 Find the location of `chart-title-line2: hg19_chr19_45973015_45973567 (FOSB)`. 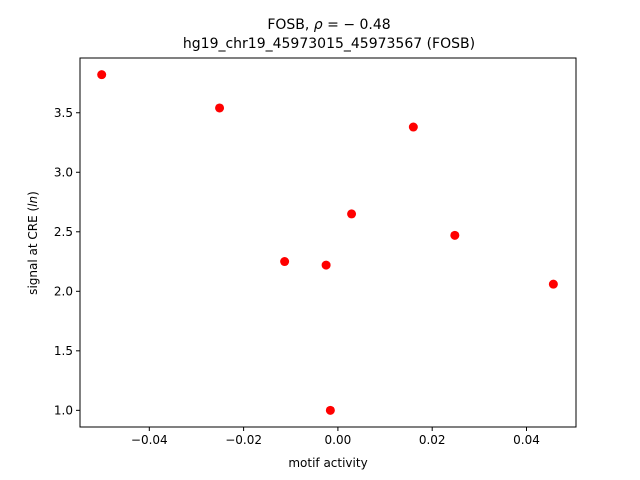

chart-title-line2: hg19_chr19_45973015_45973567 (FOSB) is located at coordinates (329, 44).